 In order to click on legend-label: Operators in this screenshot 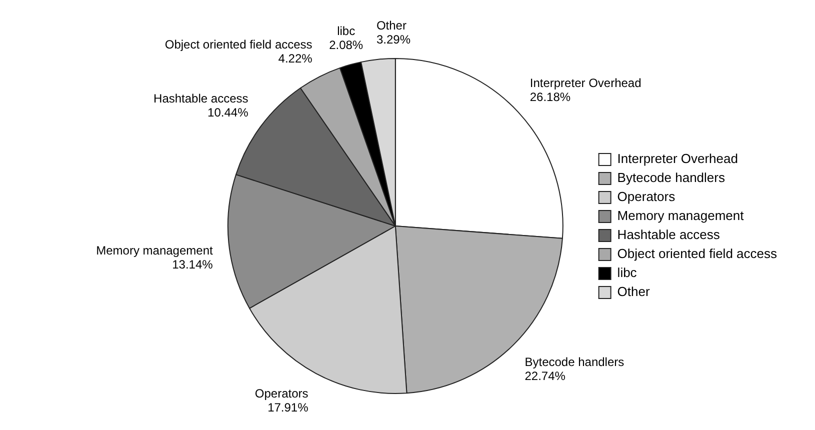, I will do `click(646, 196)`.